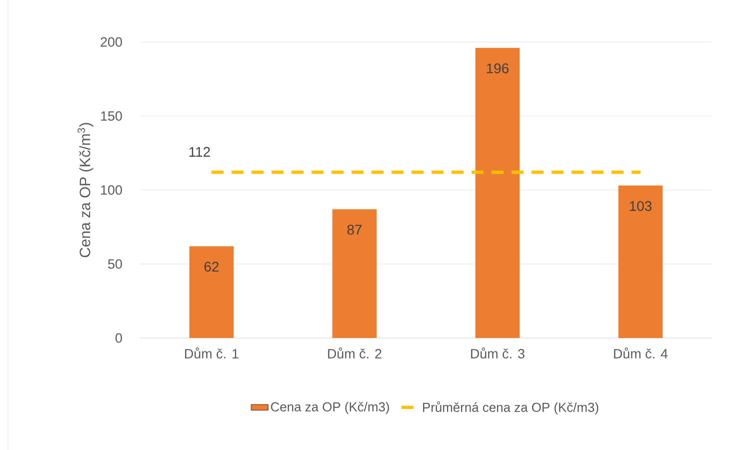  I want to click on x-tick-label: Dům č. 2, so click(355, 353).